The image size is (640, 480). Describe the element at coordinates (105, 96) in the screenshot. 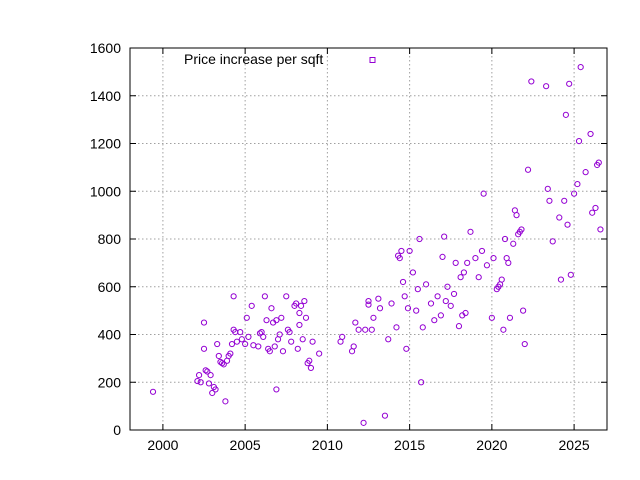

I see `y-tick-label: 1400` at that location.